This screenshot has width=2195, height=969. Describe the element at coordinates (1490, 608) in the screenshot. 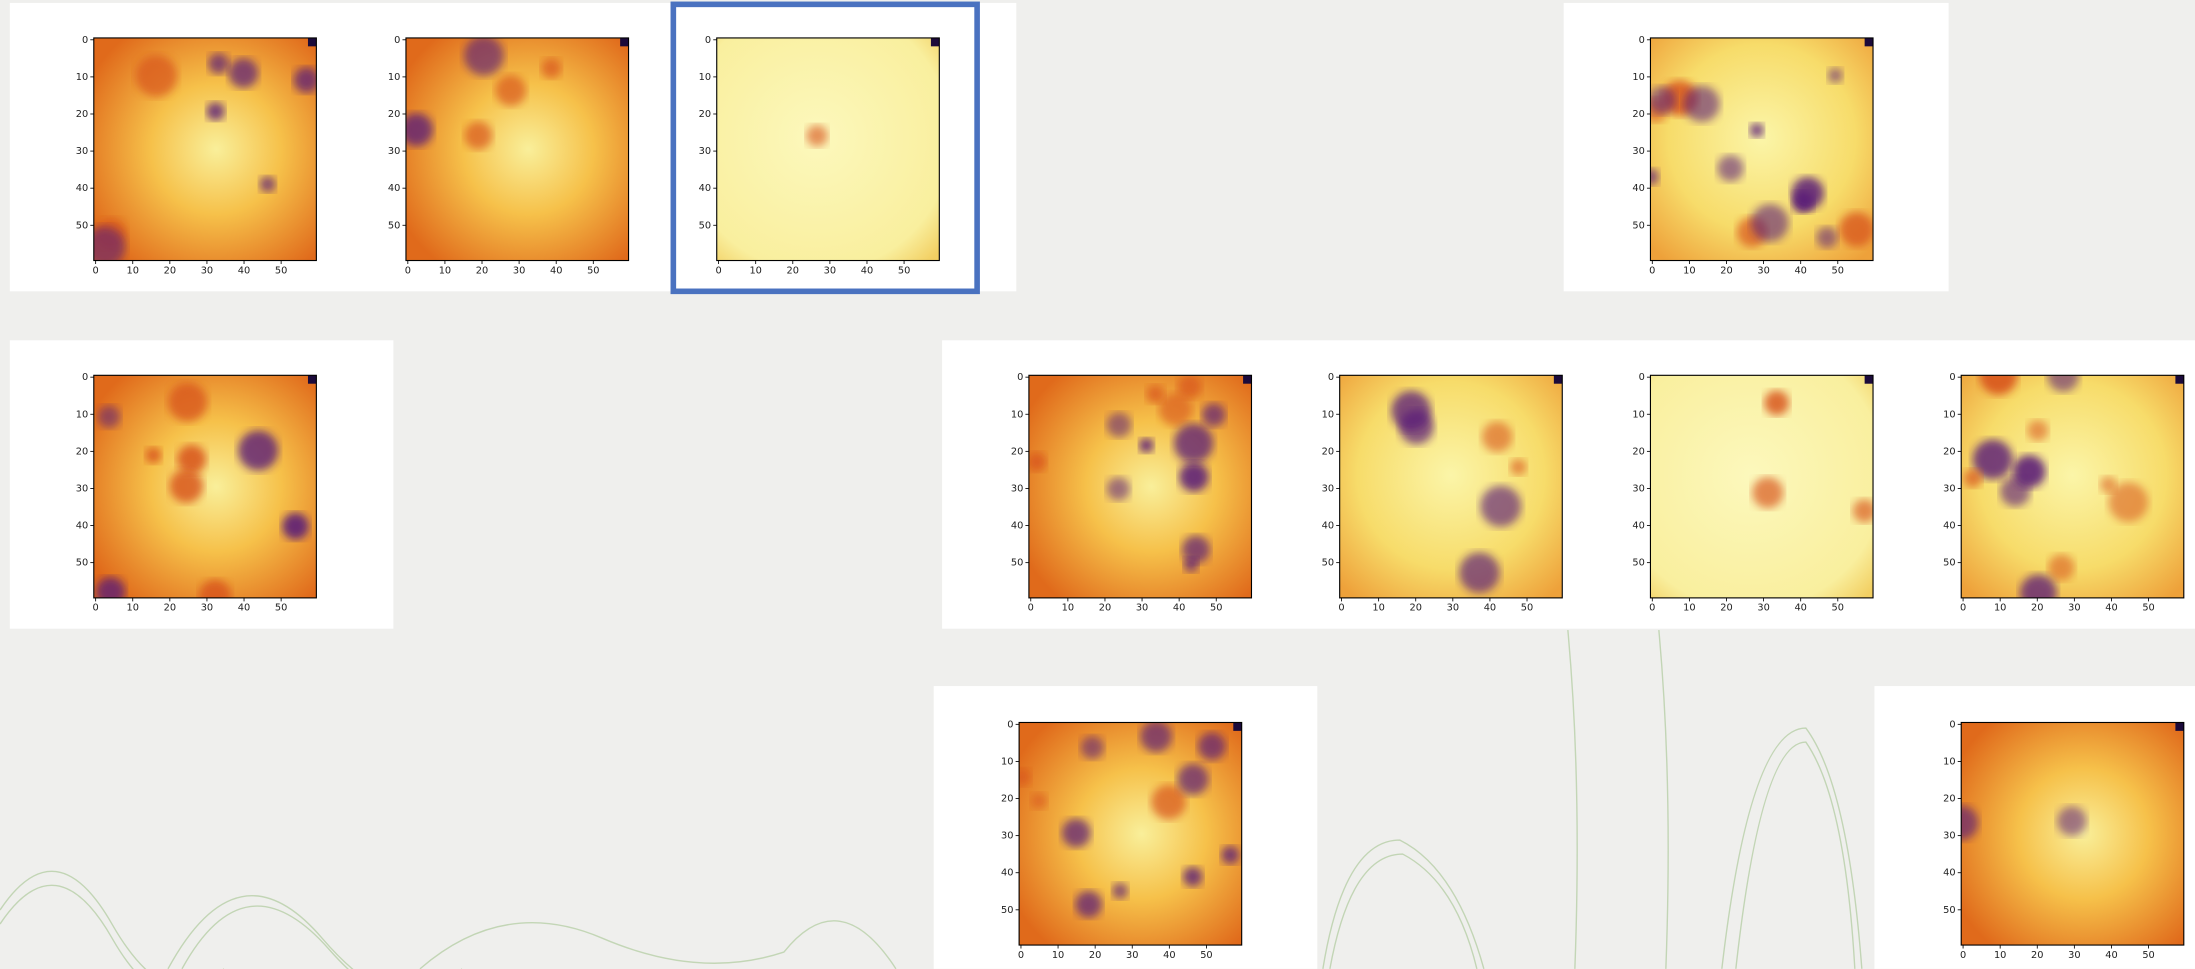

I see `x-tick-label: 40` at that location.